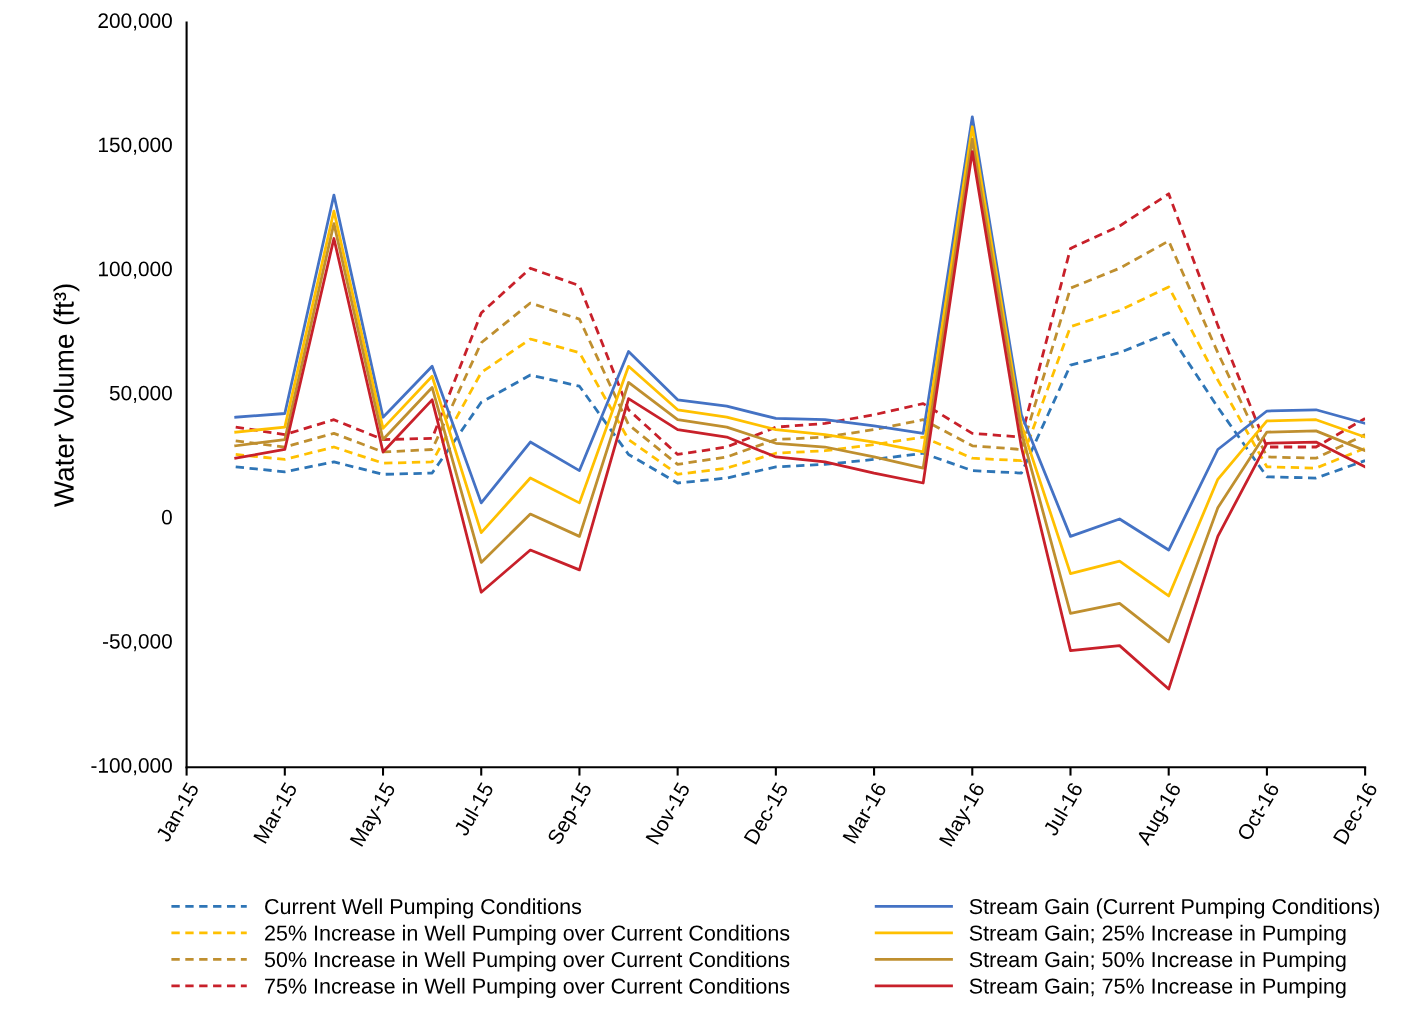 This screenshot has height=1023, width=1403. Describe the element at coordinates (131, 767) in the screenshot. I see `y-tick-label: -100,000` at that location.